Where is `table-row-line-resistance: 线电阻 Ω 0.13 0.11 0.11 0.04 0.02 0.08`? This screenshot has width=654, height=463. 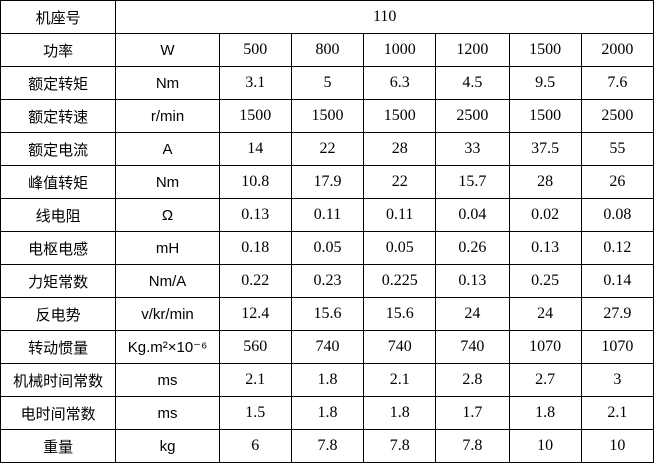
table-row-line-resistance: 线电阻 Ω 0.13 0.11 0.11 0.04 0.02 0.08 is located at coordinates (327, 215).